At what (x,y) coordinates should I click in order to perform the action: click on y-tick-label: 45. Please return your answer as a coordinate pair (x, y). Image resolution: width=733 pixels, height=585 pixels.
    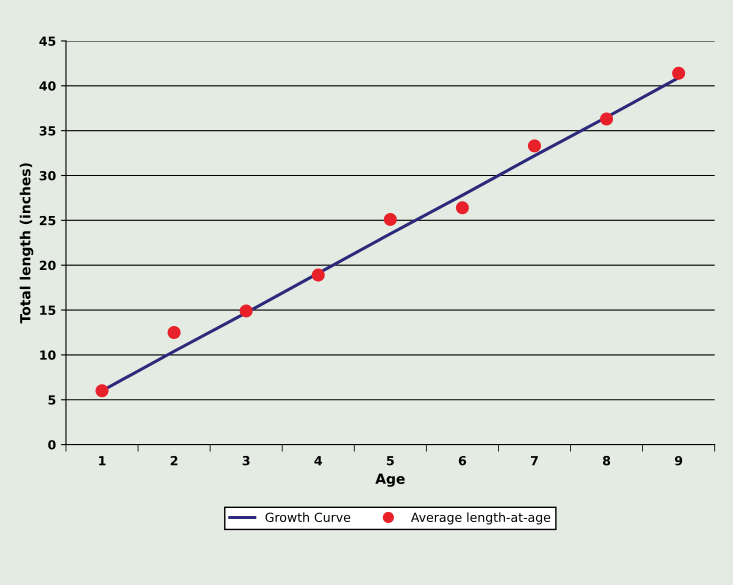
    Looking at the image, I should click on (47, 41).